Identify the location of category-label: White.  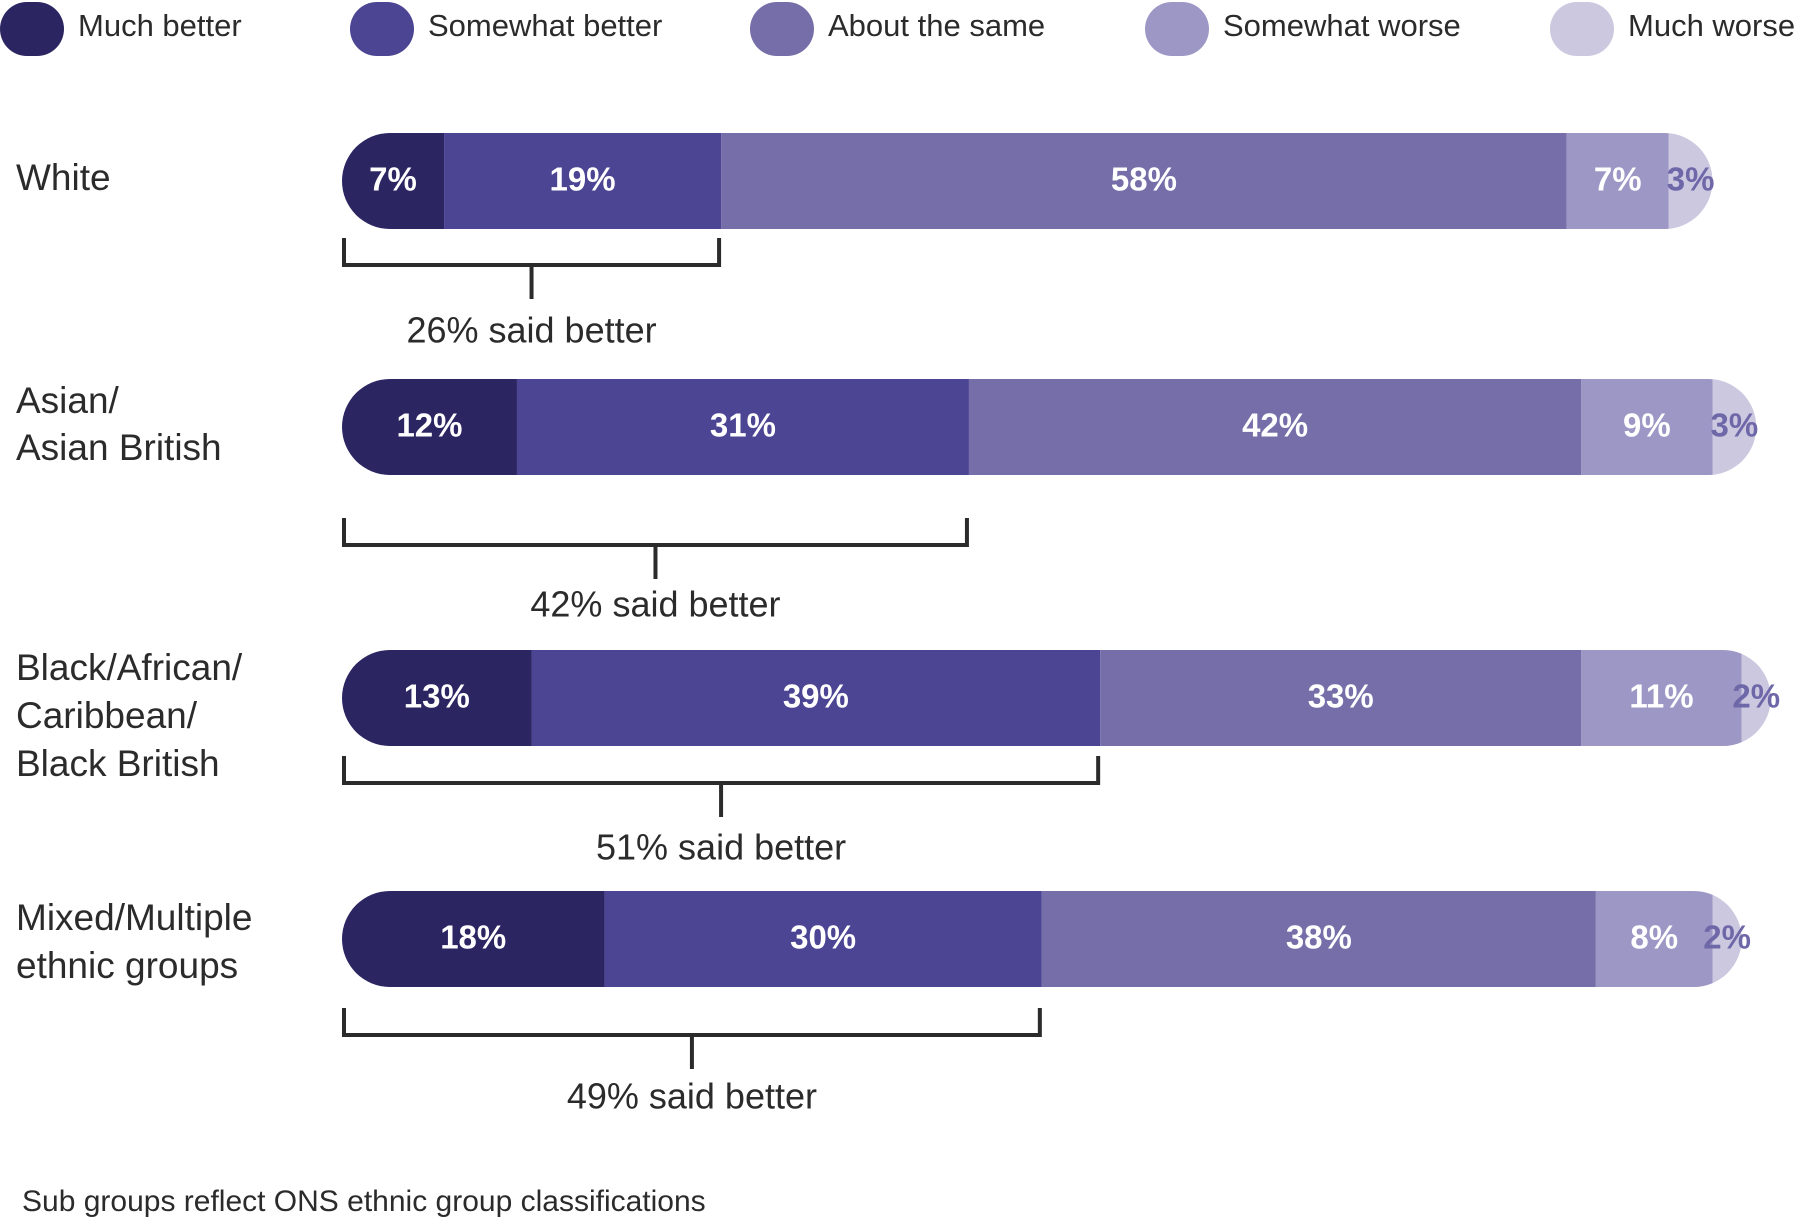
(63, 177).